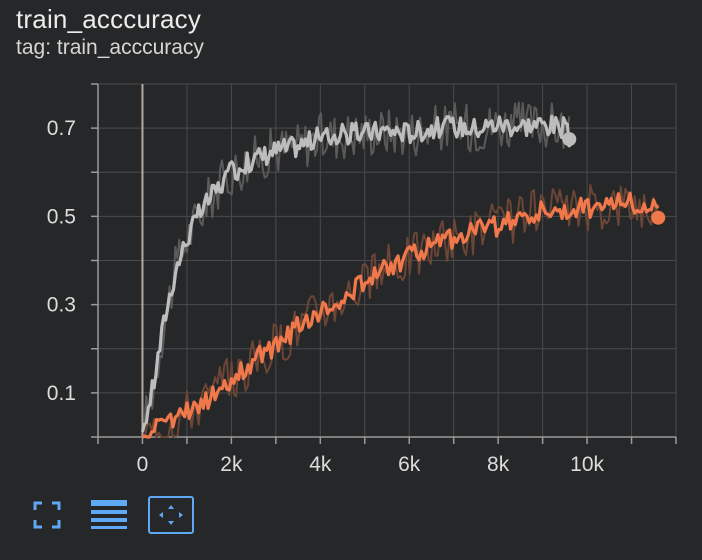 This screenshot has height=560, width=702. Describe the element at coordinates (498, 464) in the screenshot. I see `x-tick-label: 8k` at that location.